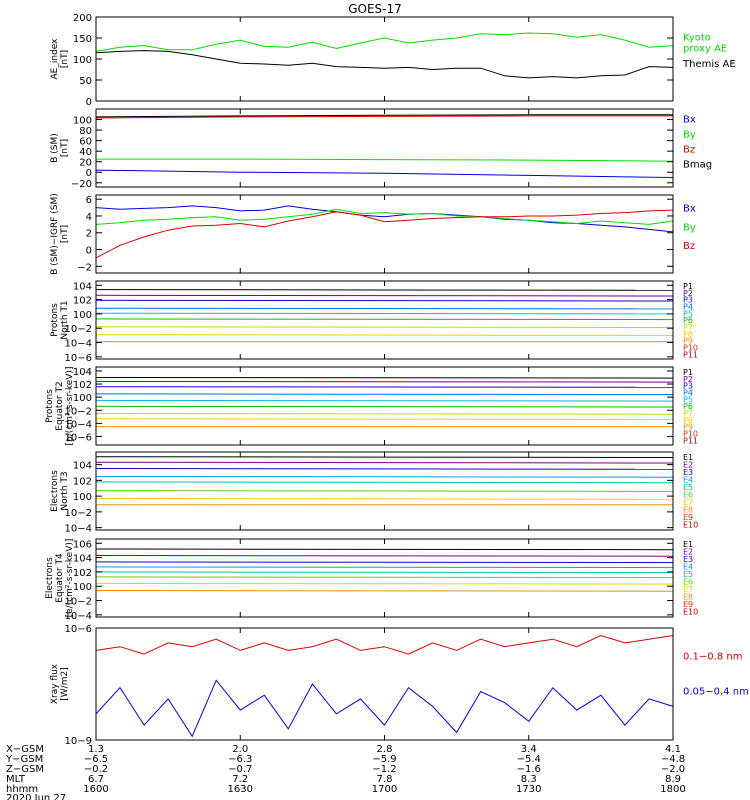 Image resolution: width=750 pixels, height=800 pixels. Describe the element at coordinates (688, 457) in the screenshot. I see `legend-label-en-0: E1` at that location.